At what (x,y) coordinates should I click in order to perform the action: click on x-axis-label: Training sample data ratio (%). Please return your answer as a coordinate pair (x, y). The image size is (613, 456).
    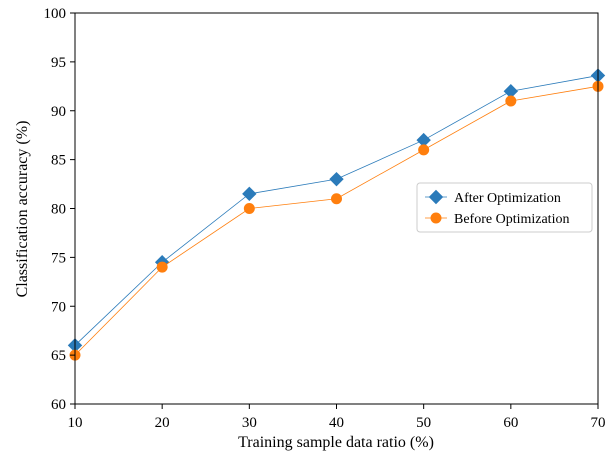
    Looking at the image, I should click on (336, 442).